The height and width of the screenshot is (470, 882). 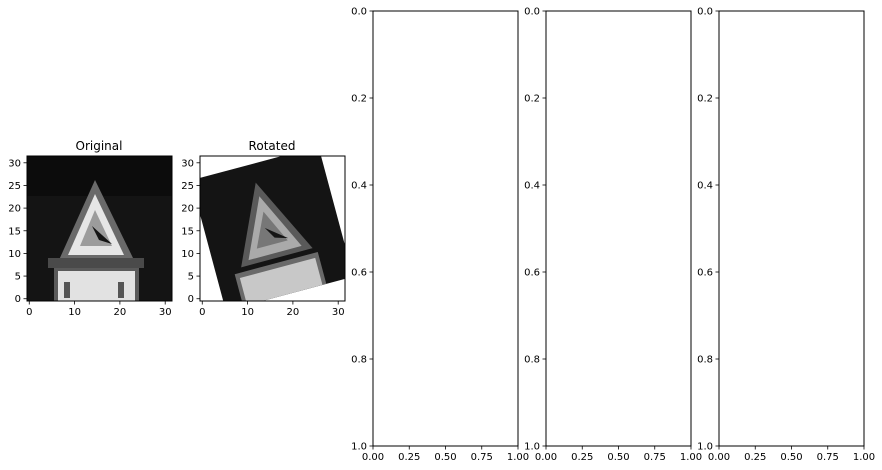 What do you see at coordinates (99, 146) in the screenshot?
I see `panel-title: Original` at bounding box center [99, 146].